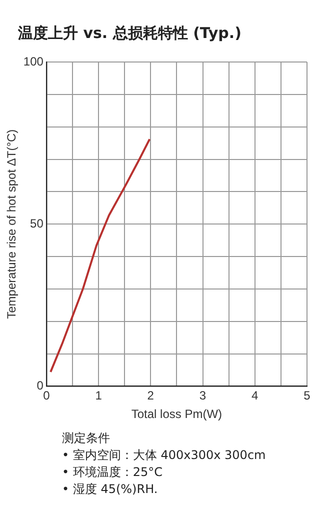 This screenshot has height=514, width=329. What do you see at coordinates (130, 33) in the screenshot?
I see `chart-title: 温度上升 vs. 总损耗特性 (Typ.)` at bounding box center [130, 33].